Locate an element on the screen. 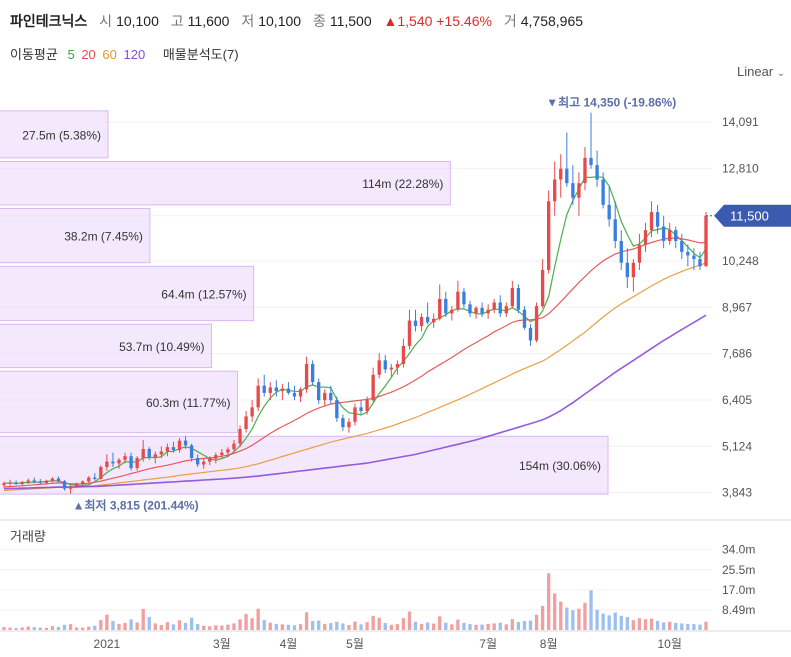 Image resolution: width=791 pixels, height=657 pixels. ma20-legend: 20 is located at coordinates (88, 54).